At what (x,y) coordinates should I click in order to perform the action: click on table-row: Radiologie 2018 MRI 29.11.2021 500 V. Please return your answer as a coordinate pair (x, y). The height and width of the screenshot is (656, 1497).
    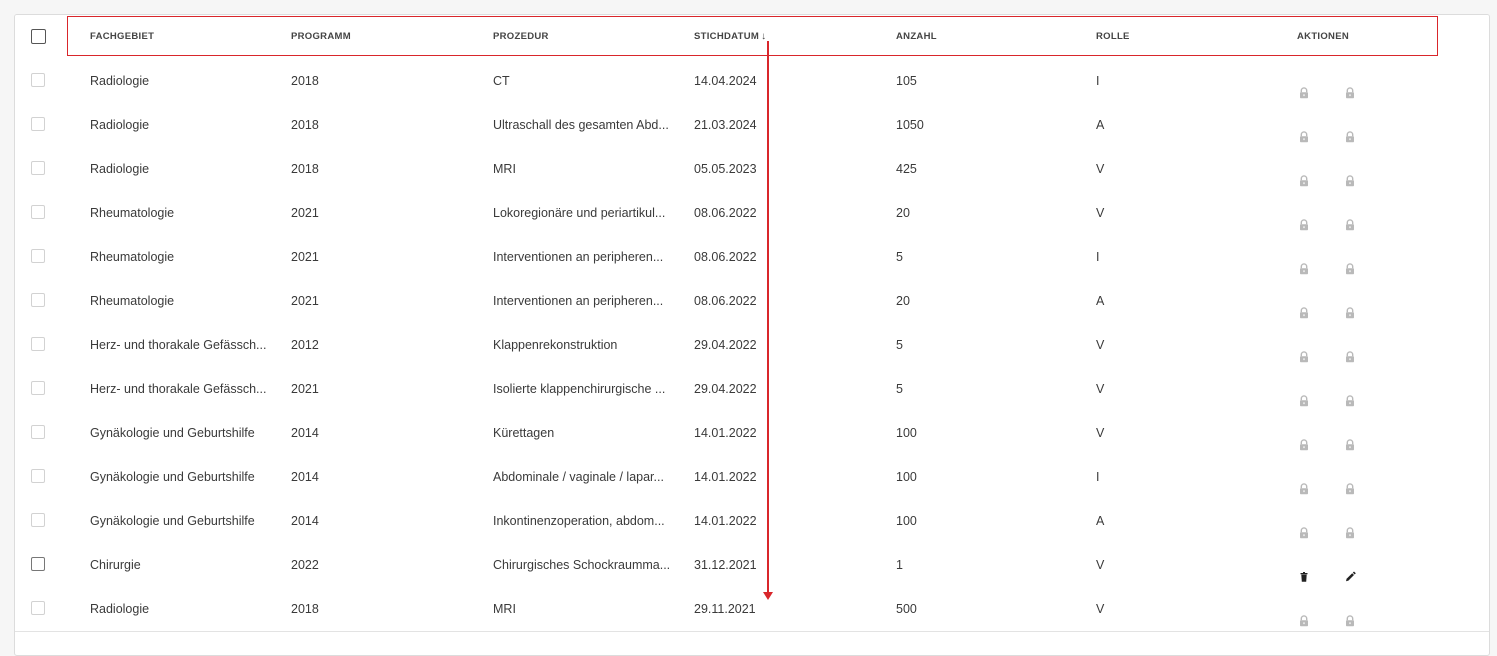
    Looking at the image, I should click on (752, 609).